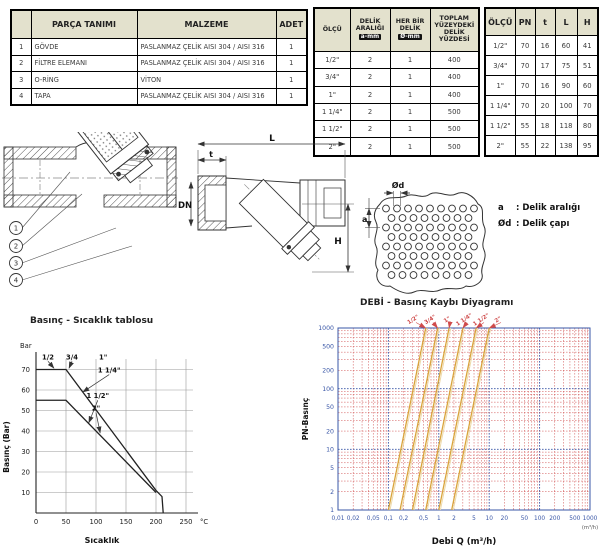 The width and height of the screenshot is (600, 553). What do you see at coordinates (545, 125) in the screenshot?
I see `table-cell: 18` at bounding box center [545, 125].